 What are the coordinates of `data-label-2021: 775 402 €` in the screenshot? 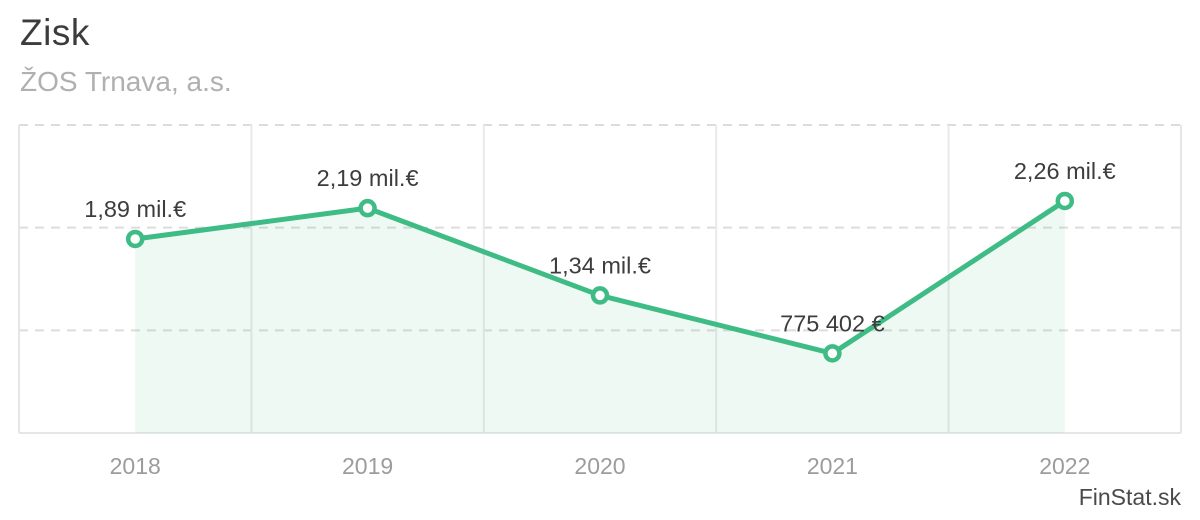 It's located at (832, 323).